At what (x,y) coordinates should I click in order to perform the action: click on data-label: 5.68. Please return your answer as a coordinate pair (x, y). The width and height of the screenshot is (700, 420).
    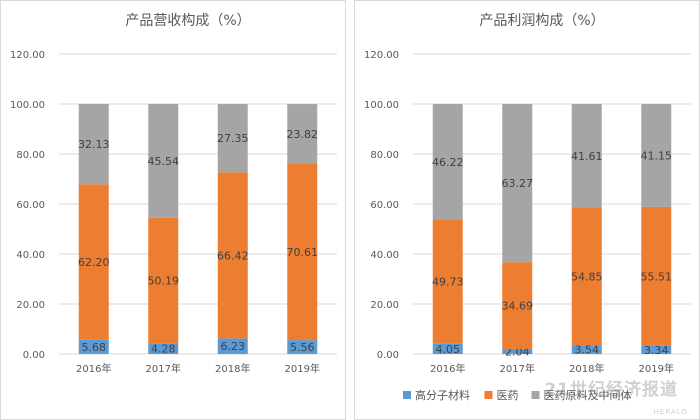
    Looking at the image, I should click on (94, 347).